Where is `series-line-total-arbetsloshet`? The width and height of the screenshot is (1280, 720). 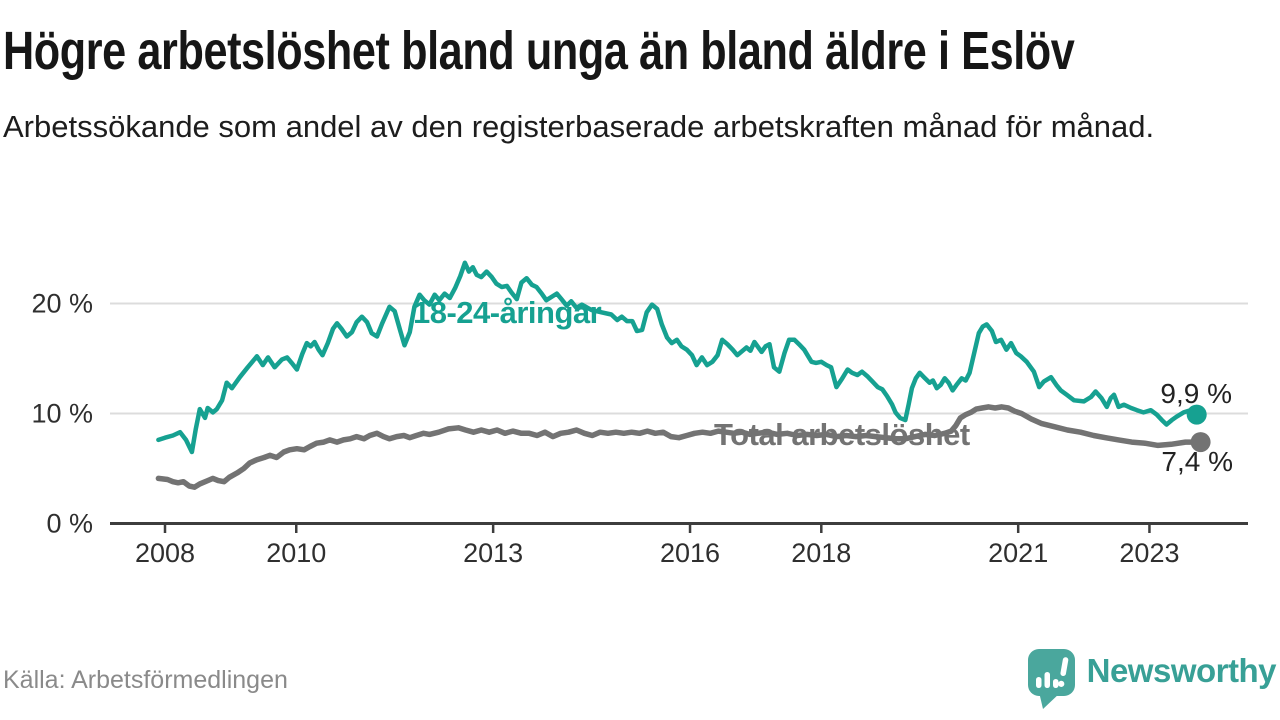
series-line-total-arbetsloshet is located at coordinates (679, 447).